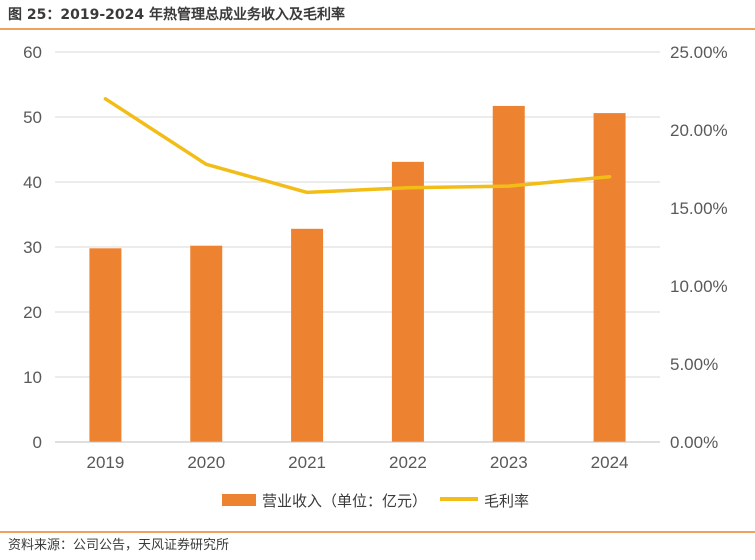  I want to click on left-tick-label: 20, so click(32, 312).